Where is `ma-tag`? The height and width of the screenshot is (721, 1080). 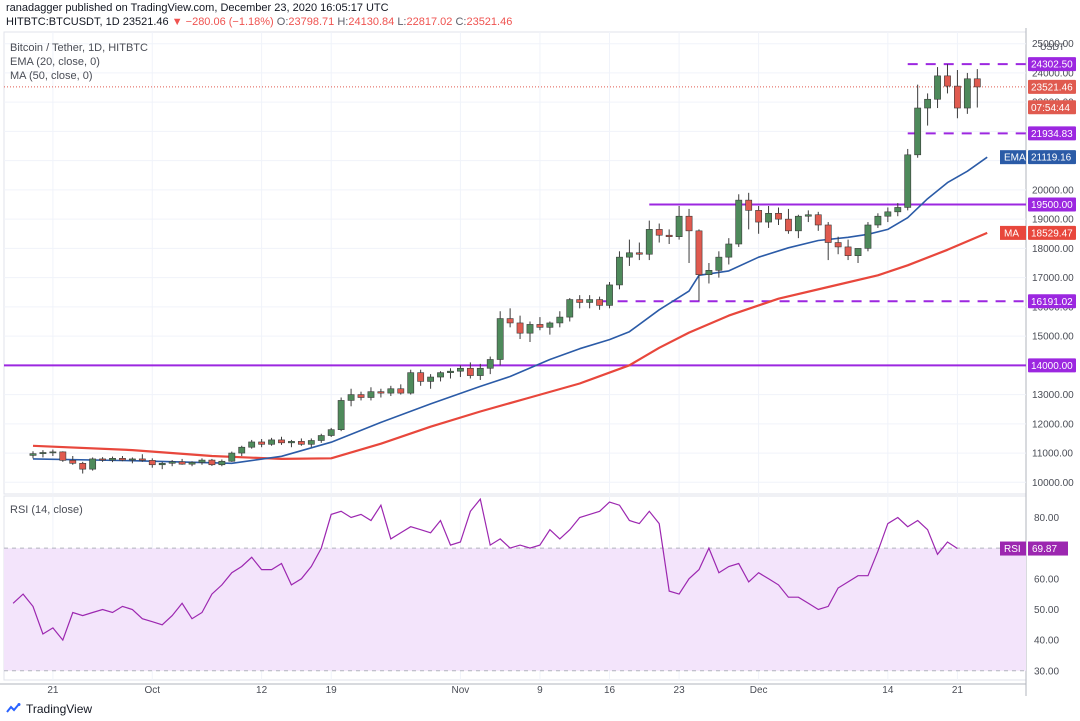
ma-tag is located at coordinates (1052, 232).